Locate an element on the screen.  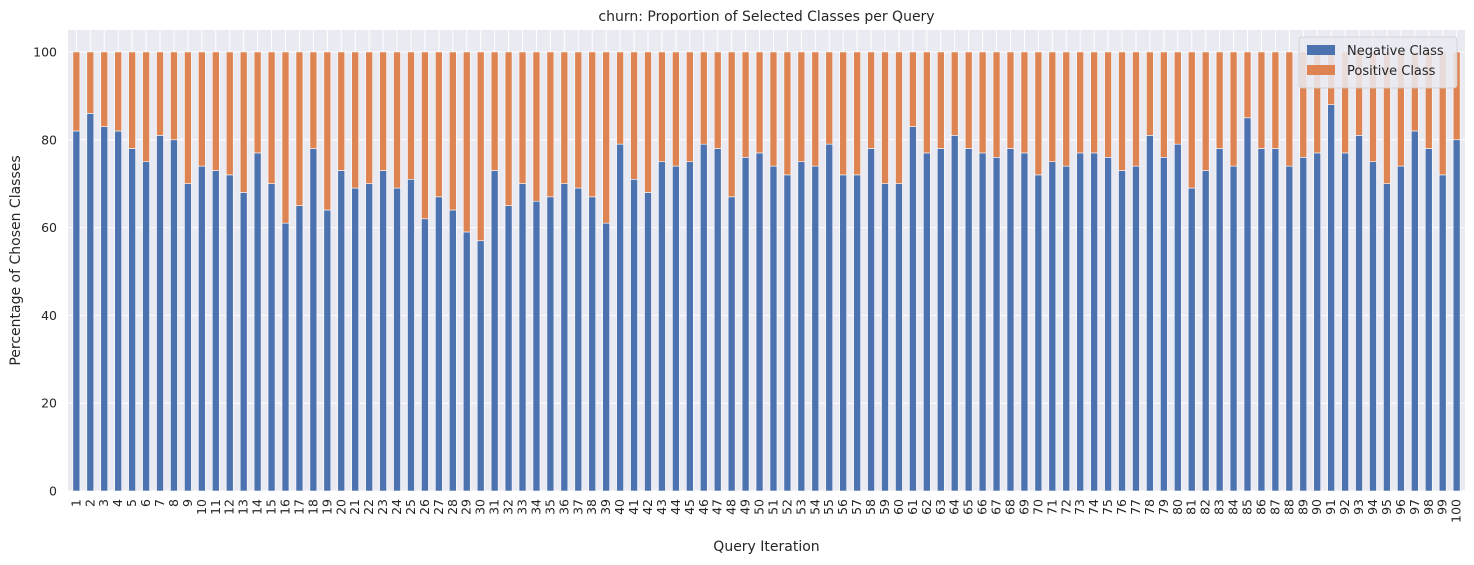
x-tick-label: 91 is located at coordinates (1330, 507).